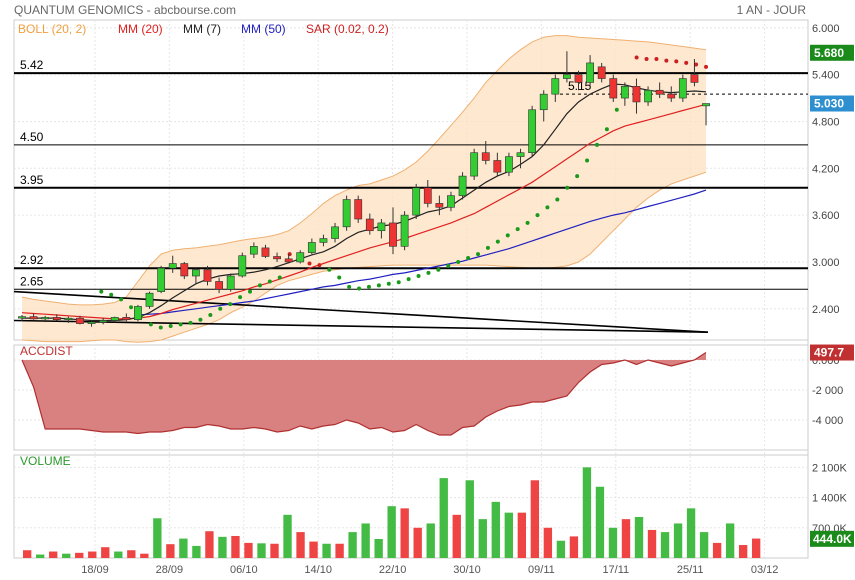 This screenshot has width=855, height=580. What do you see at coordinates (263, 29) in the screenshot?
I see `legend-entry: MM (50)` at bounding box center [263, 29].